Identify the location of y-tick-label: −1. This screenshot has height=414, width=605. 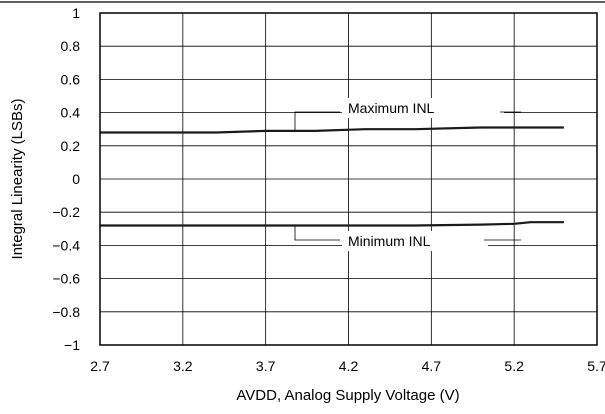
(72, 345).